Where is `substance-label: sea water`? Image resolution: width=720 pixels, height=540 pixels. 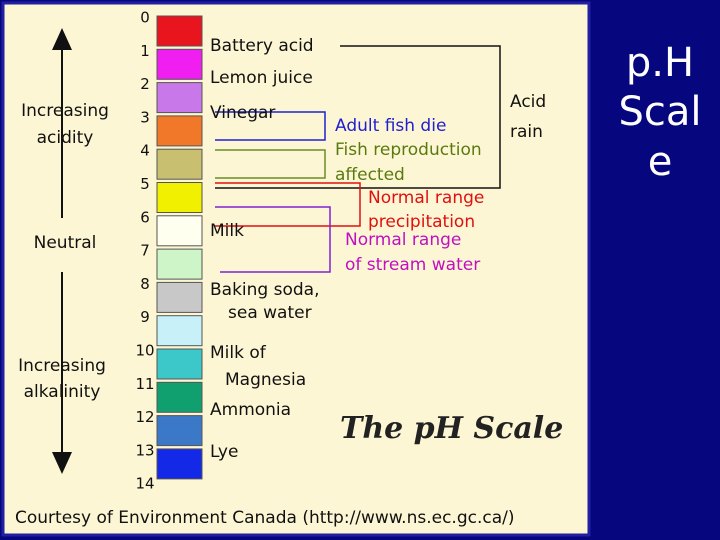 substance-label: sea water is located at coordinates (270, 313).